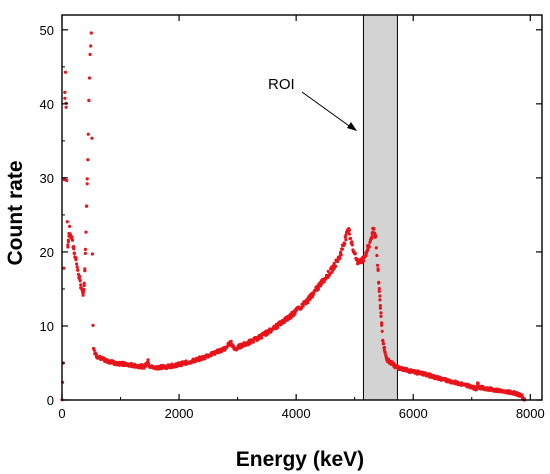  I want to click on y-tick-label: 40, so click(47, 104).